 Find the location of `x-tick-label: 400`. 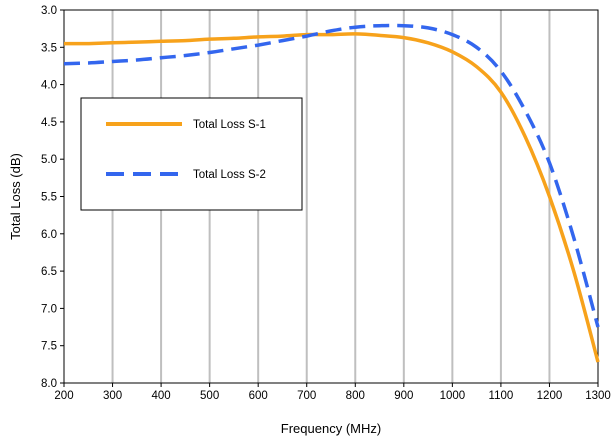

x-tick-label: 400 is located at coordinates (160, 396).